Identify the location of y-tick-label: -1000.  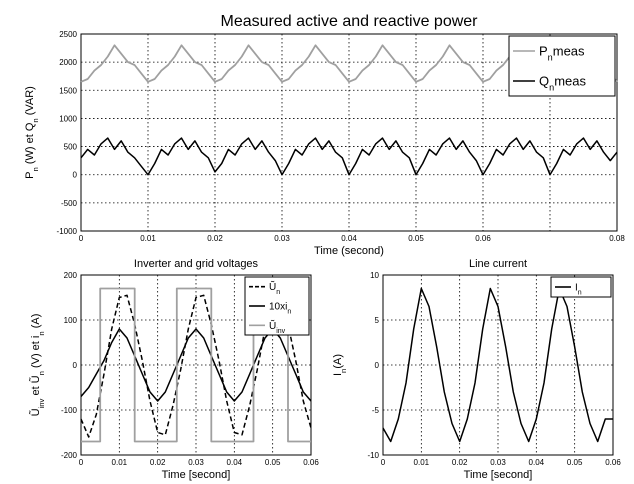
(67, 231).